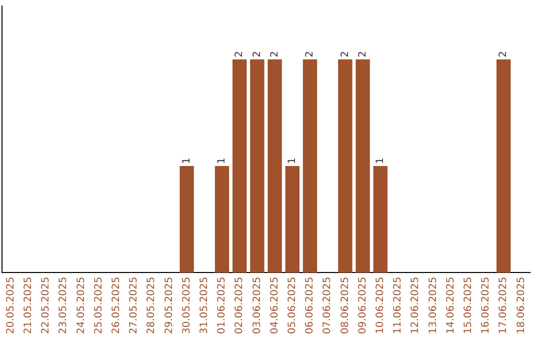  What do you see at coordinates (204, 305) in the screenshot?
I see `x-tick-label: 31.05.2025` at bounding box center [204, 305].